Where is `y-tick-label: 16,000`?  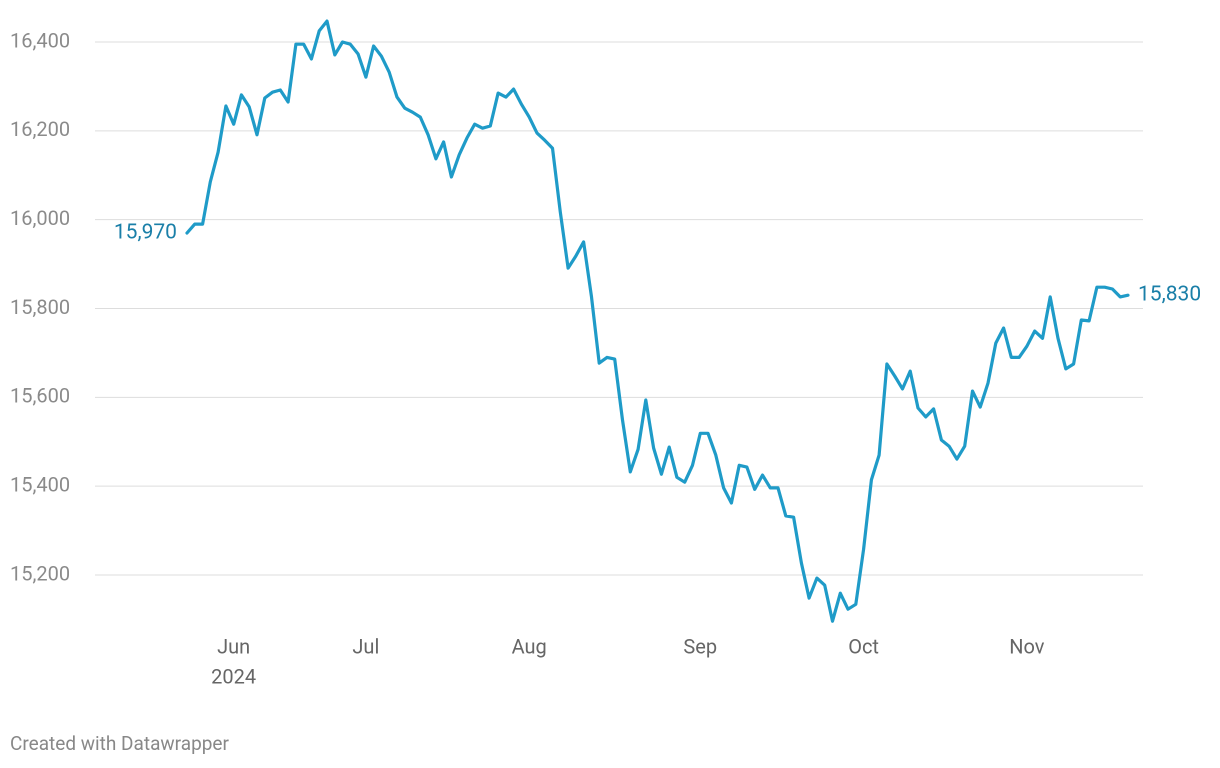
y-tick-label: 16,000 is located at coordinates (40, 218).